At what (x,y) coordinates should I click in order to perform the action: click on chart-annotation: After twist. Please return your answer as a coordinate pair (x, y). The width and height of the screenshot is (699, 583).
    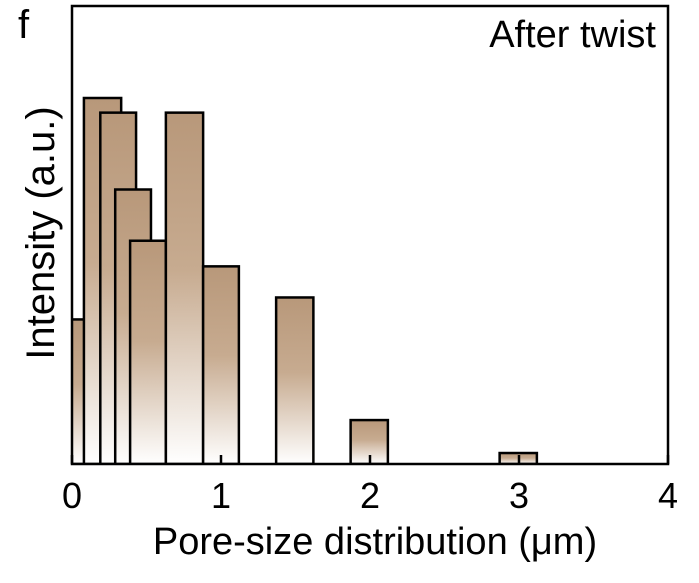
    Looking at the image, I should click on (572, 35).